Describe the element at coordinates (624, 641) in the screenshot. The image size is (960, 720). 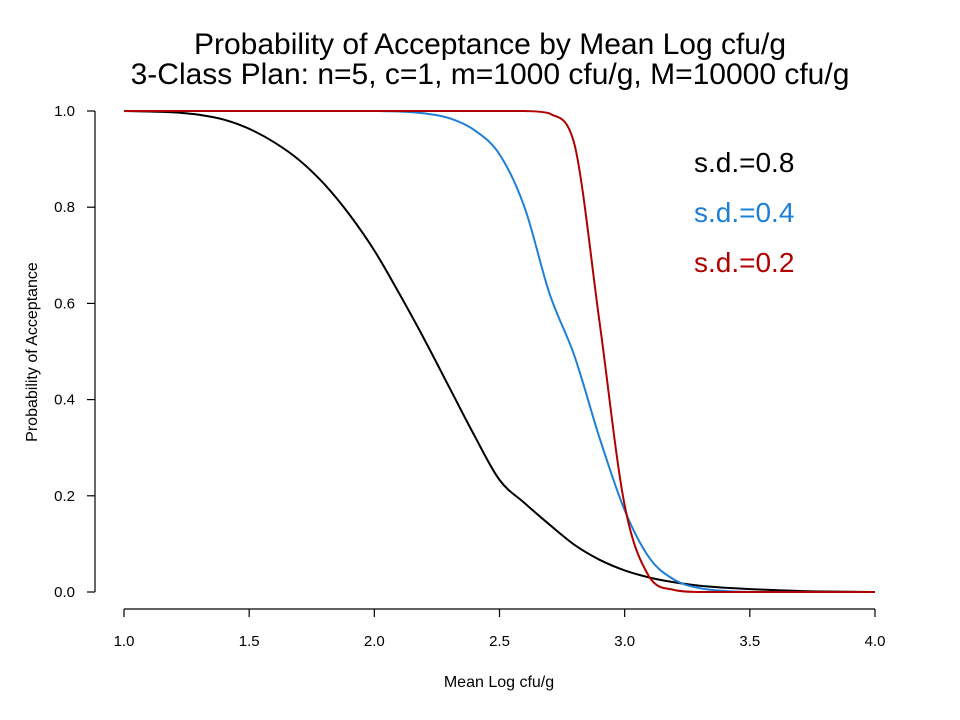
I see `x-tick-label-4: 3.0` at that location.